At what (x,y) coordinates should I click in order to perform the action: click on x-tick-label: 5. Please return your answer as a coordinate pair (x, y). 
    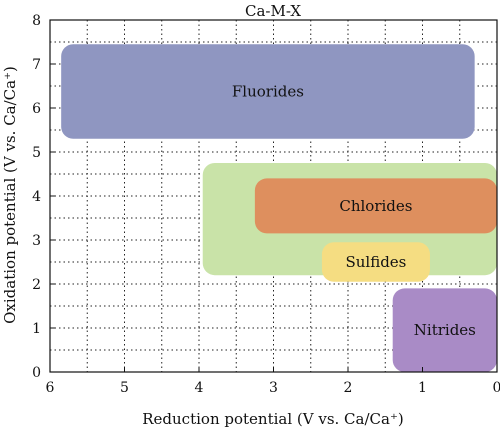
    Looking at the image, I should click on (124, 388).